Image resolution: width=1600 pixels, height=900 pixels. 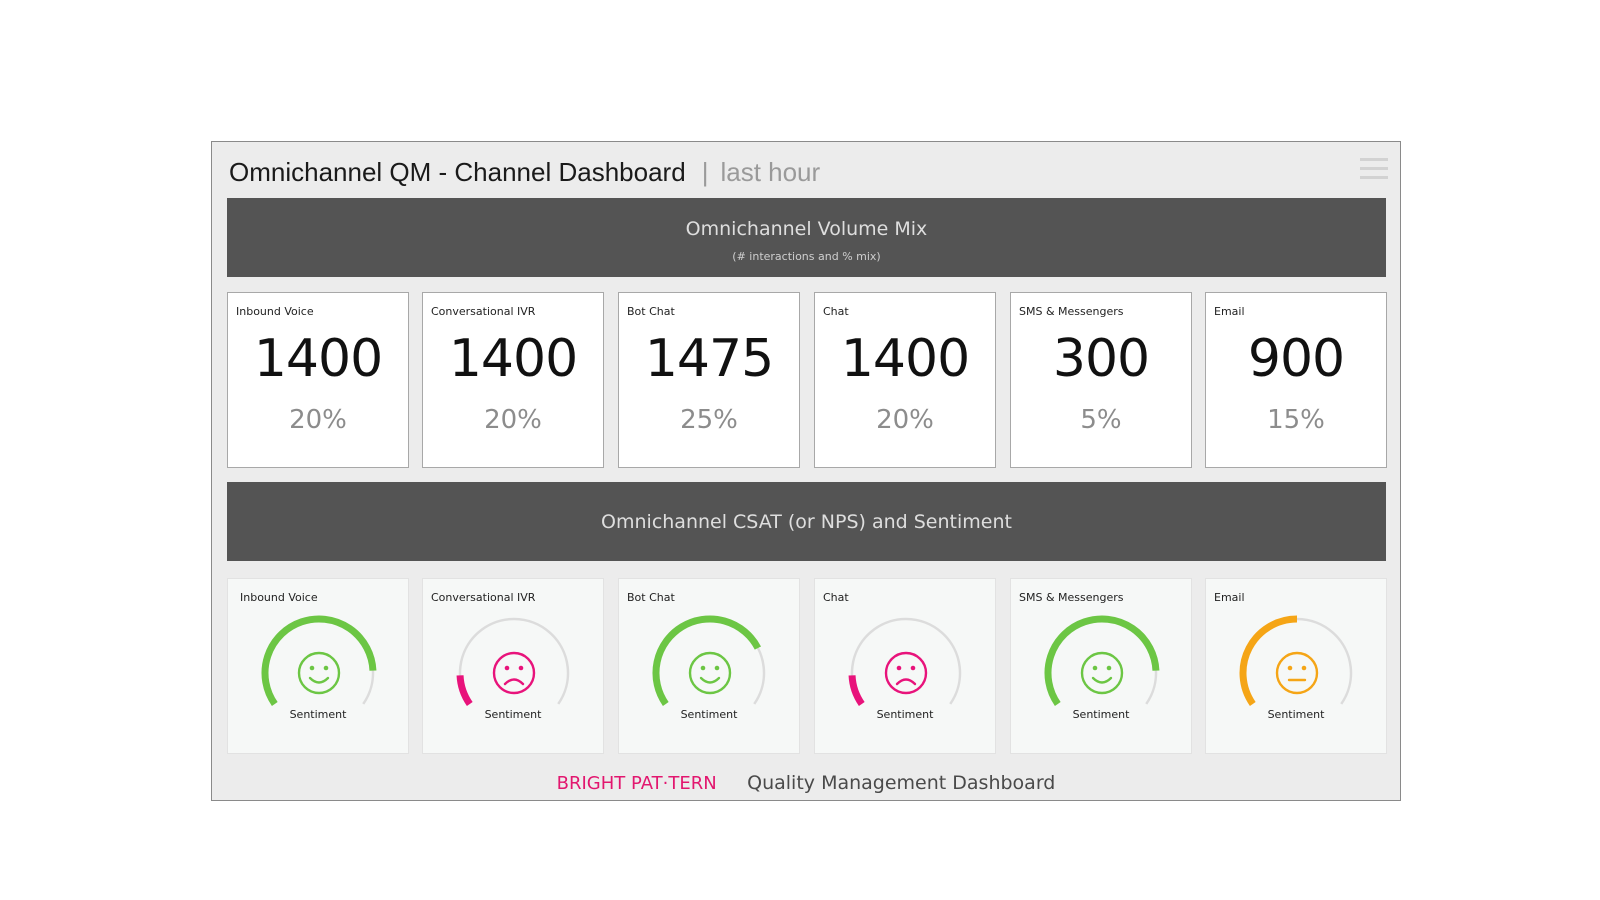 I want to click on sentiment-card-conversational-ivr: Conversational IVR Sentiment, so click(x=513, y=666).